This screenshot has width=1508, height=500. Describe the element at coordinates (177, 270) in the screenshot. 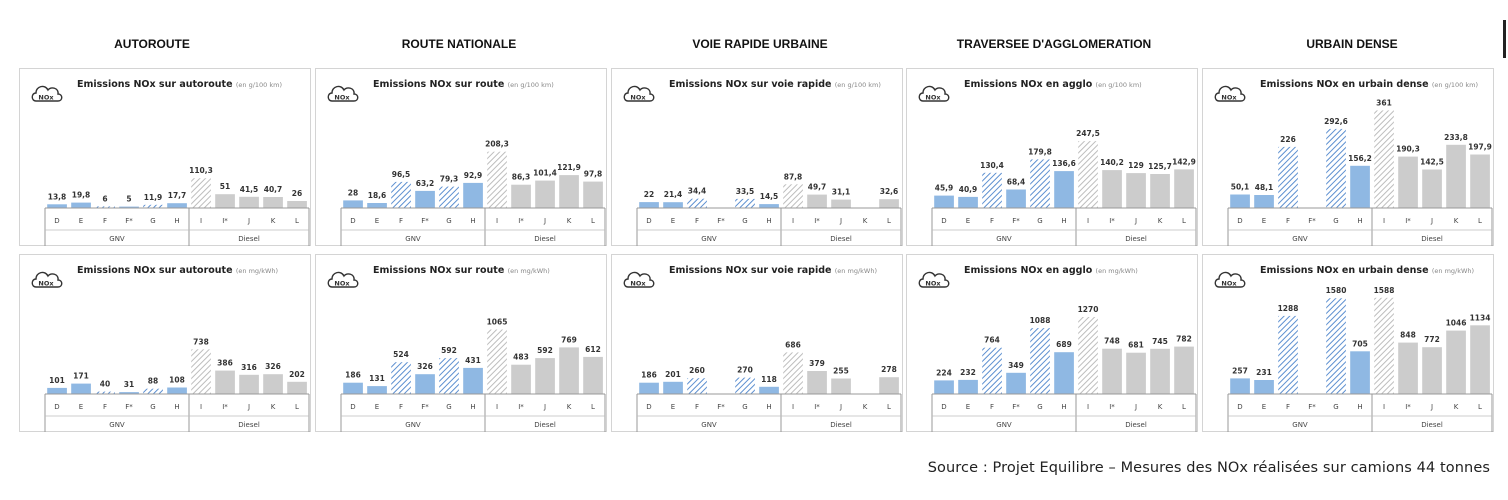

I see `chart-title: Emissions NOx sur autoroute (en mg/kWh)` at that location.